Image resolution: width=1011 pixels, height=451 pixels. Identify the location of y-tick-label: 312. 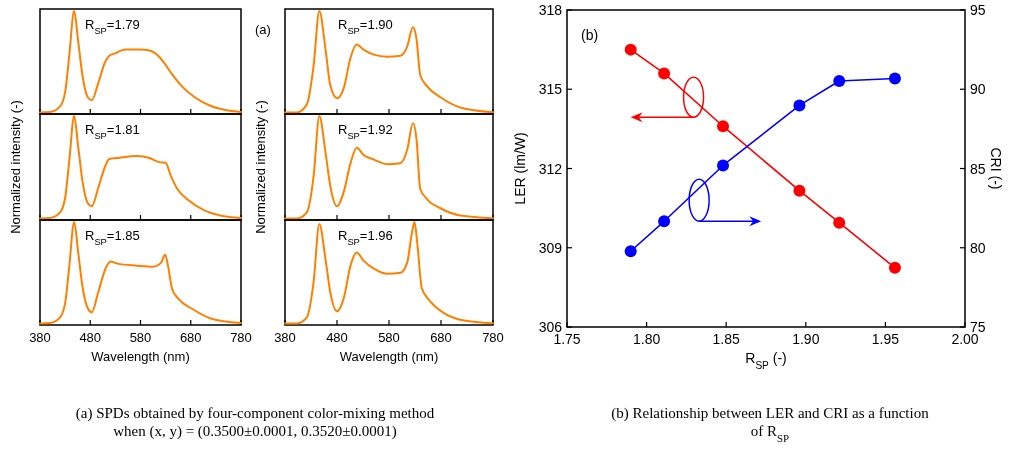
(550, 168).